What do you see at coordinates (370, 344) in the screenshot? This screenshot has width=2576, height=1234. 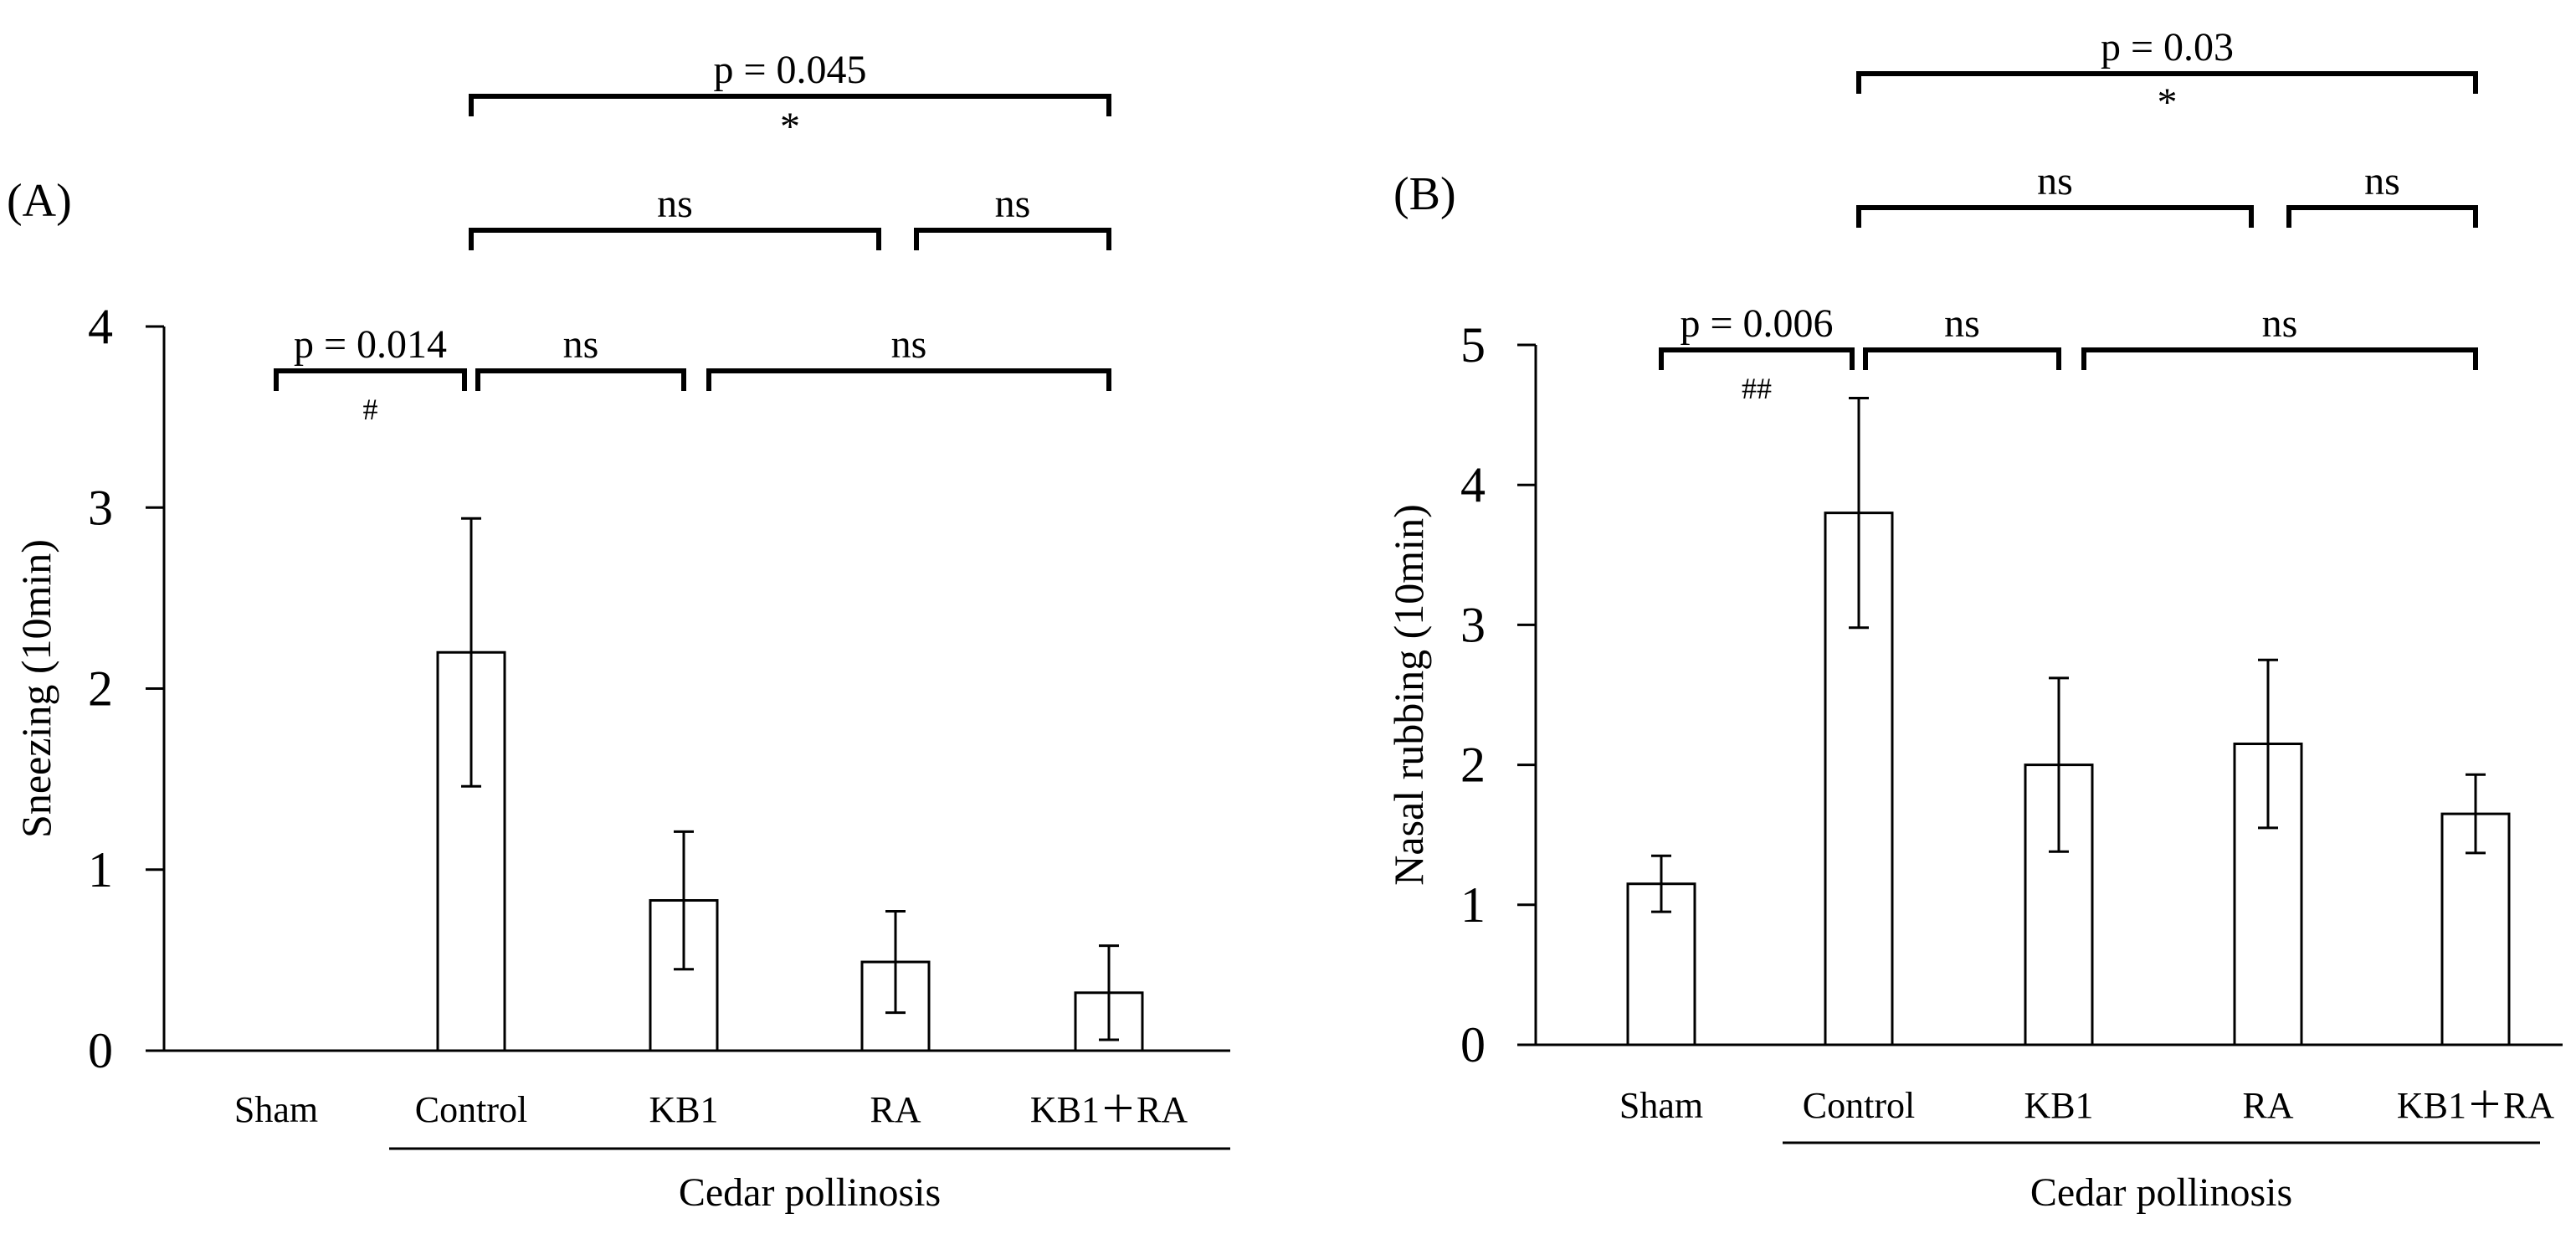 I see `significance-label: p = 0.014` at bounding box center [370, 344].